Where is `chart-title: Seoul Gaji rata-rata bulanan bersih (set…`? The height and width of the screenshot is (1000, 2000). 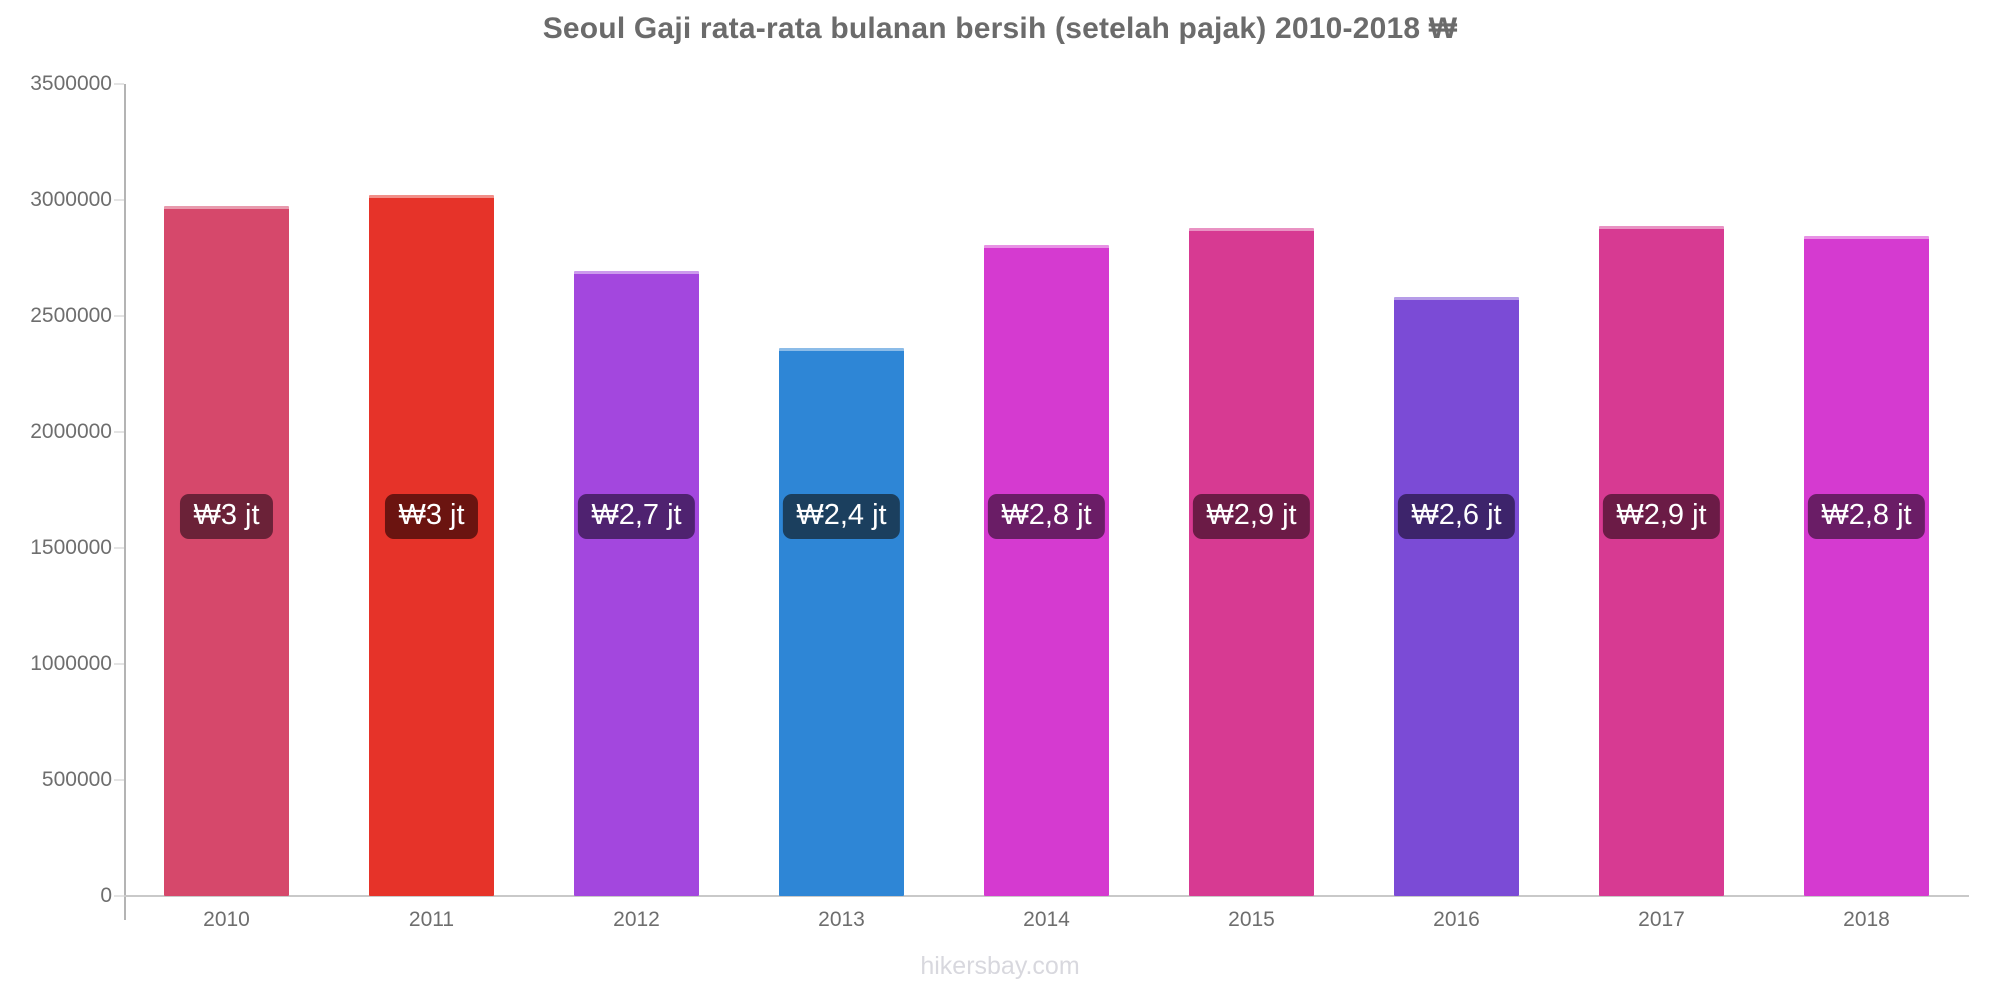
chart-title: Seoul Gaji rata-rata bulanan bersih (set… is located at coordinates (1000, 28).